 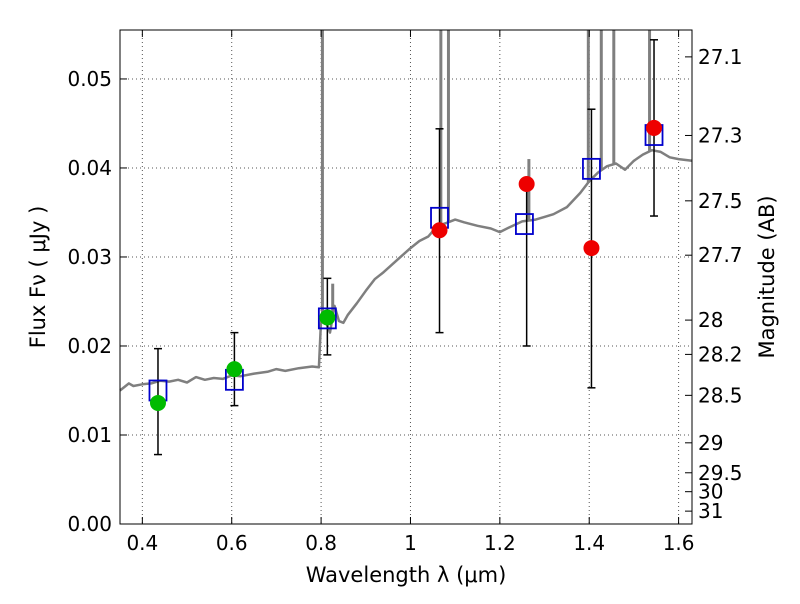 I want to click on mag-tick-label: 27.5, so click(x=720, y=201).